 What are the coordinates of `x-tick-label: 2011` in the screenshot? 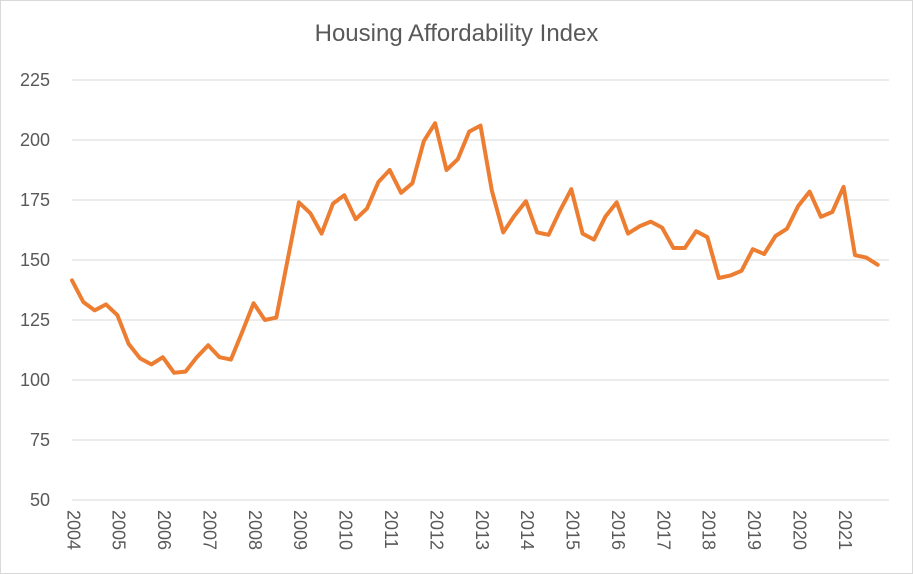 It's located at (391, 529).